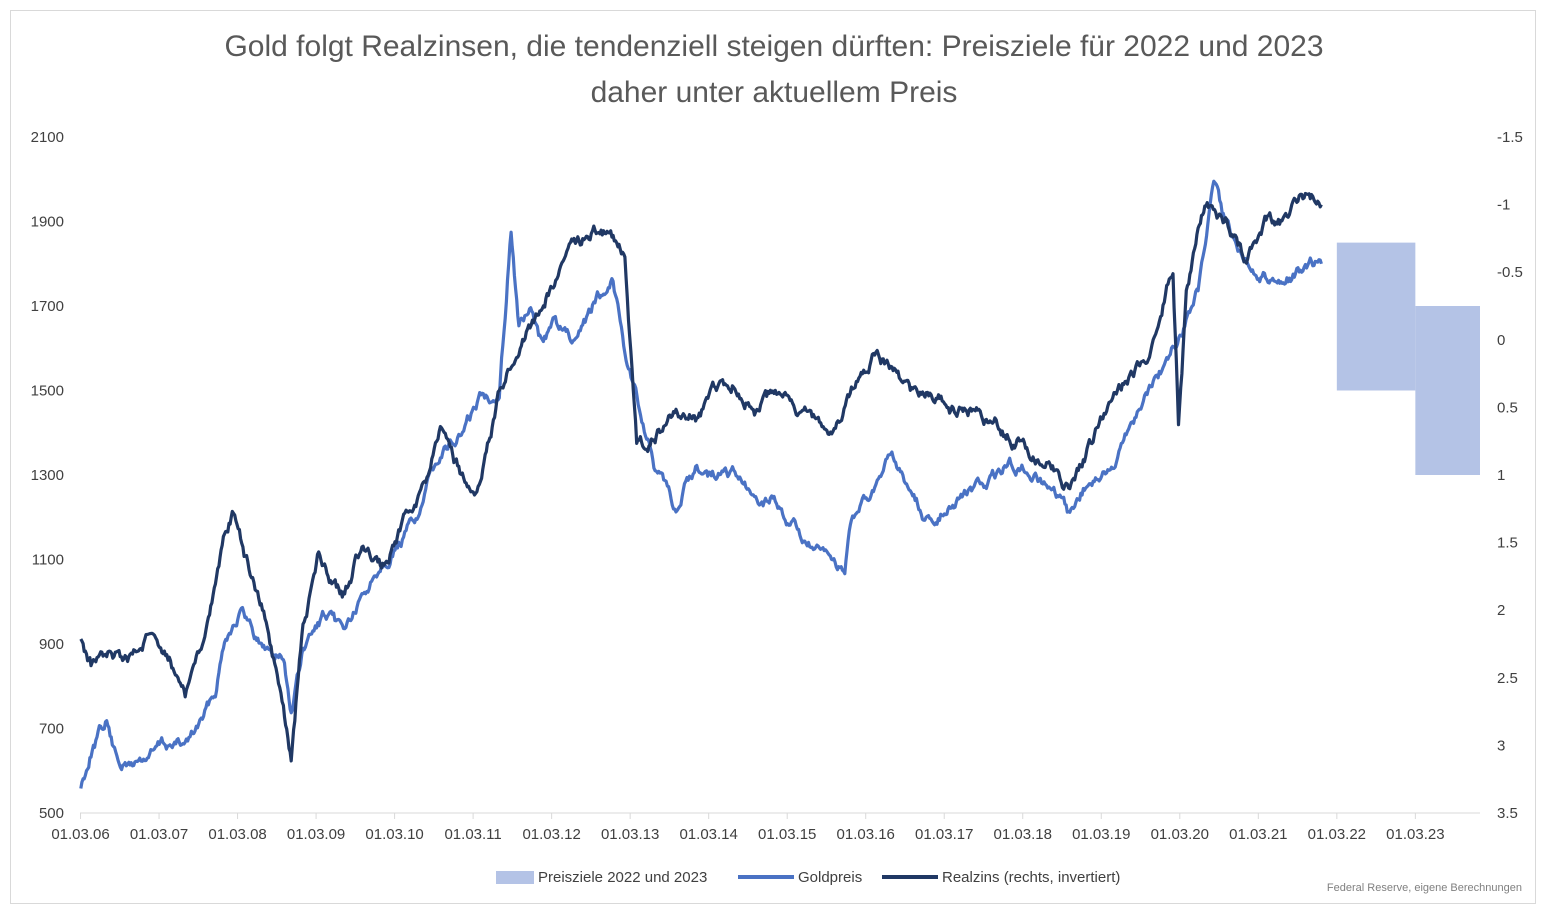 This screenshot has width=1548, height=916. What do you see at coordinates (1507, 678) in the screenshot?
I see `y-right-tick-8: 2.5` at bounding box center [1507, 678].